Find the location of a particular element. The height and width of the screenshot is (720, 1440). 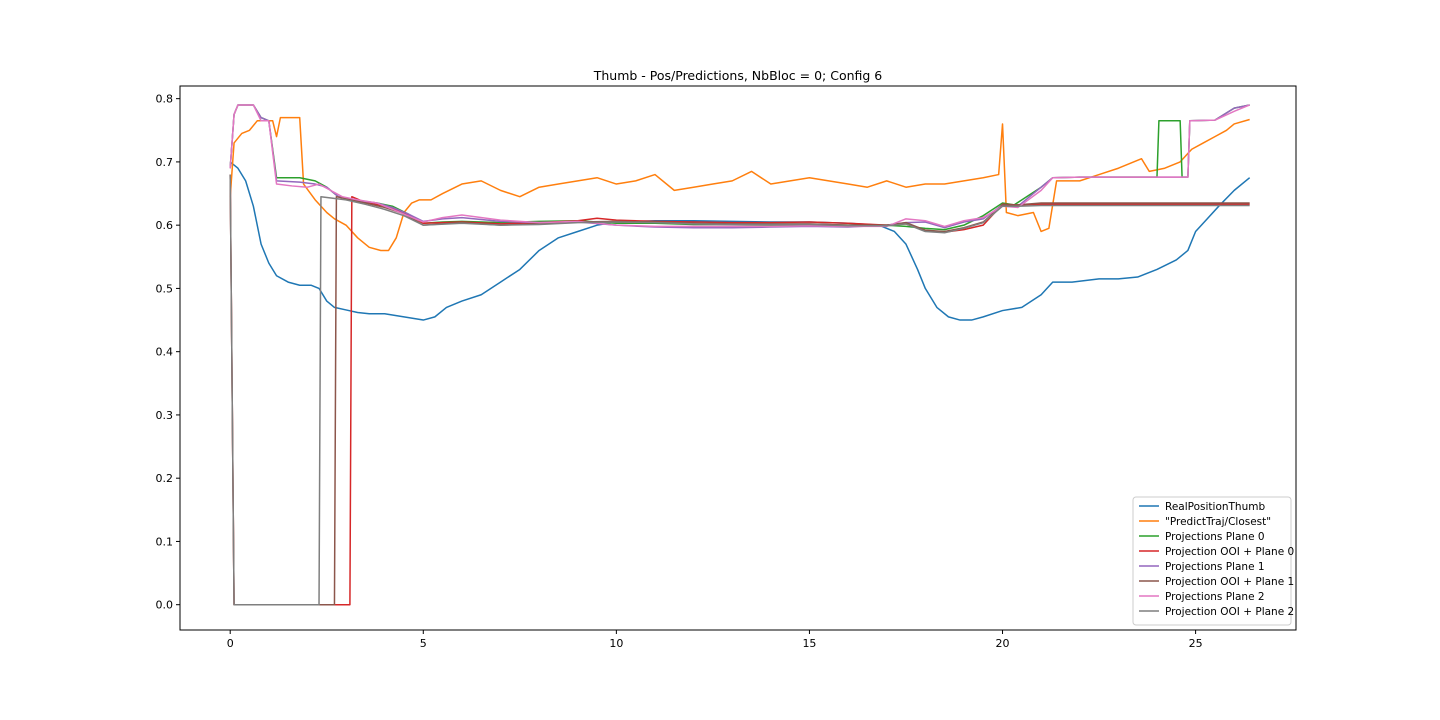

y-tick-label-0: 0.0 is located at coordinates (165, 605).